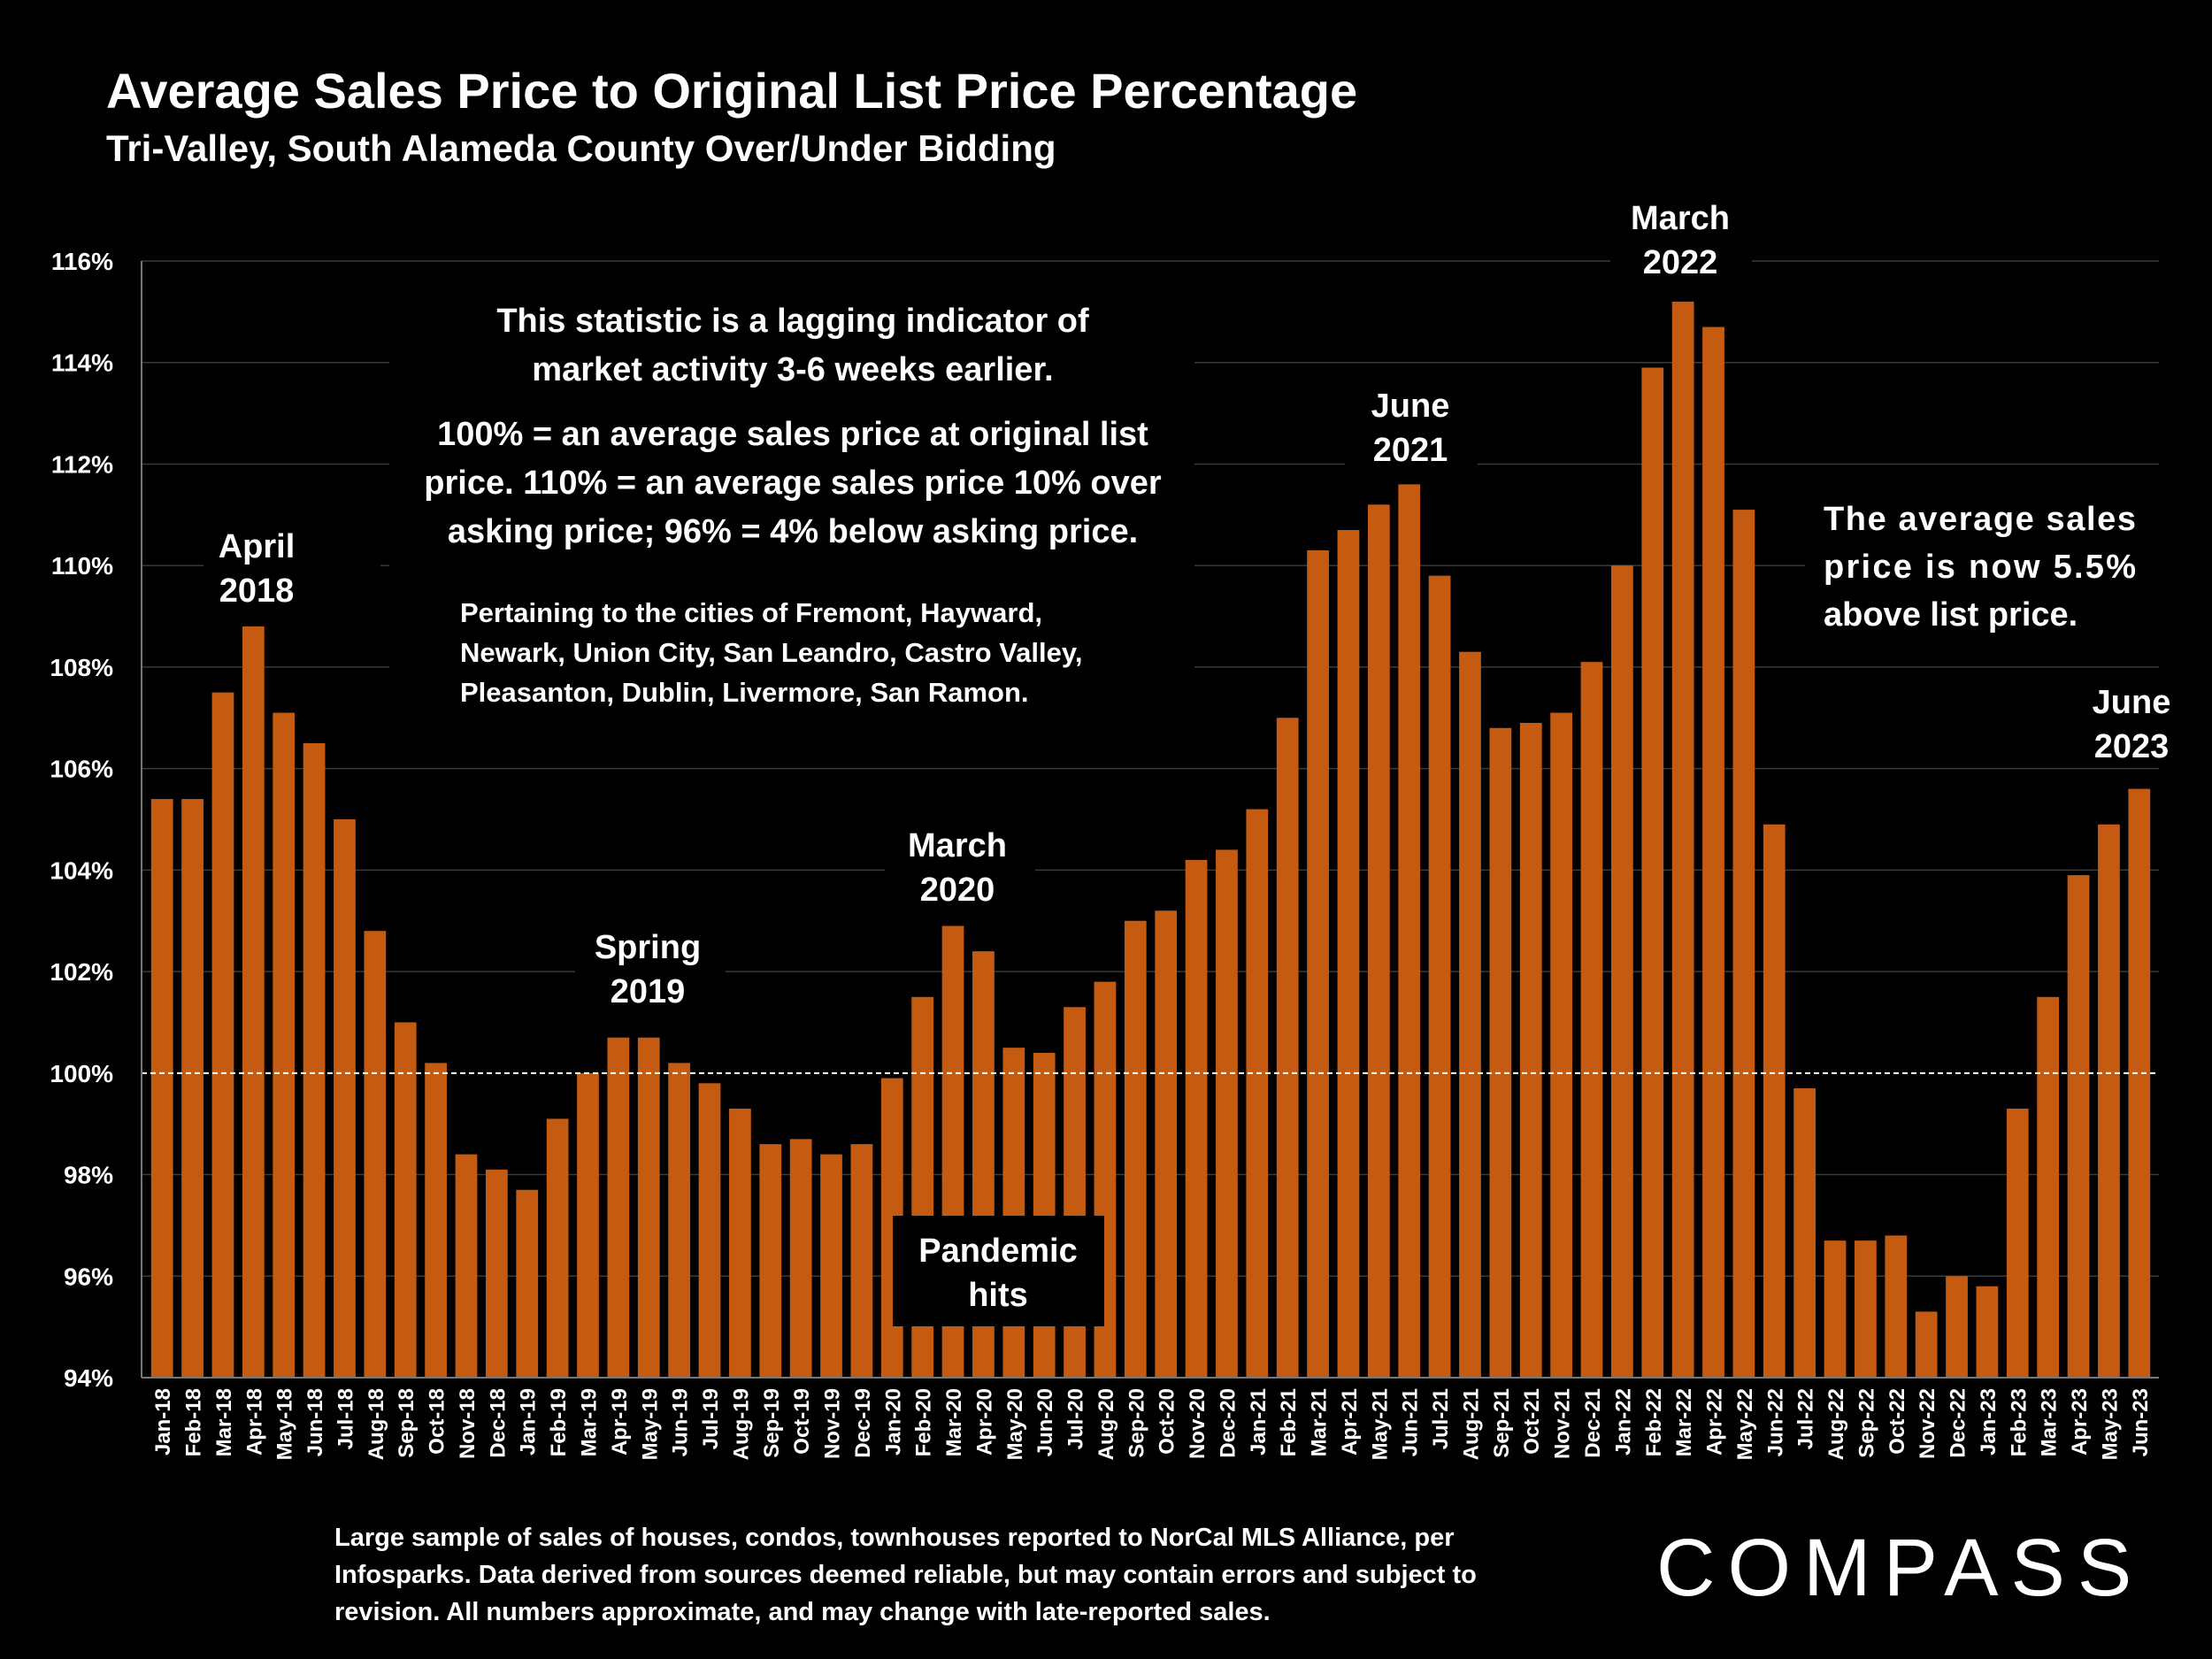 The height and width of the screenshot is (1659, 2212). What do you see at coordinates (1502, 1423) in the screenshot?
I see `x-tick-label: Sep-21` at bounding box center [1502, 1423].